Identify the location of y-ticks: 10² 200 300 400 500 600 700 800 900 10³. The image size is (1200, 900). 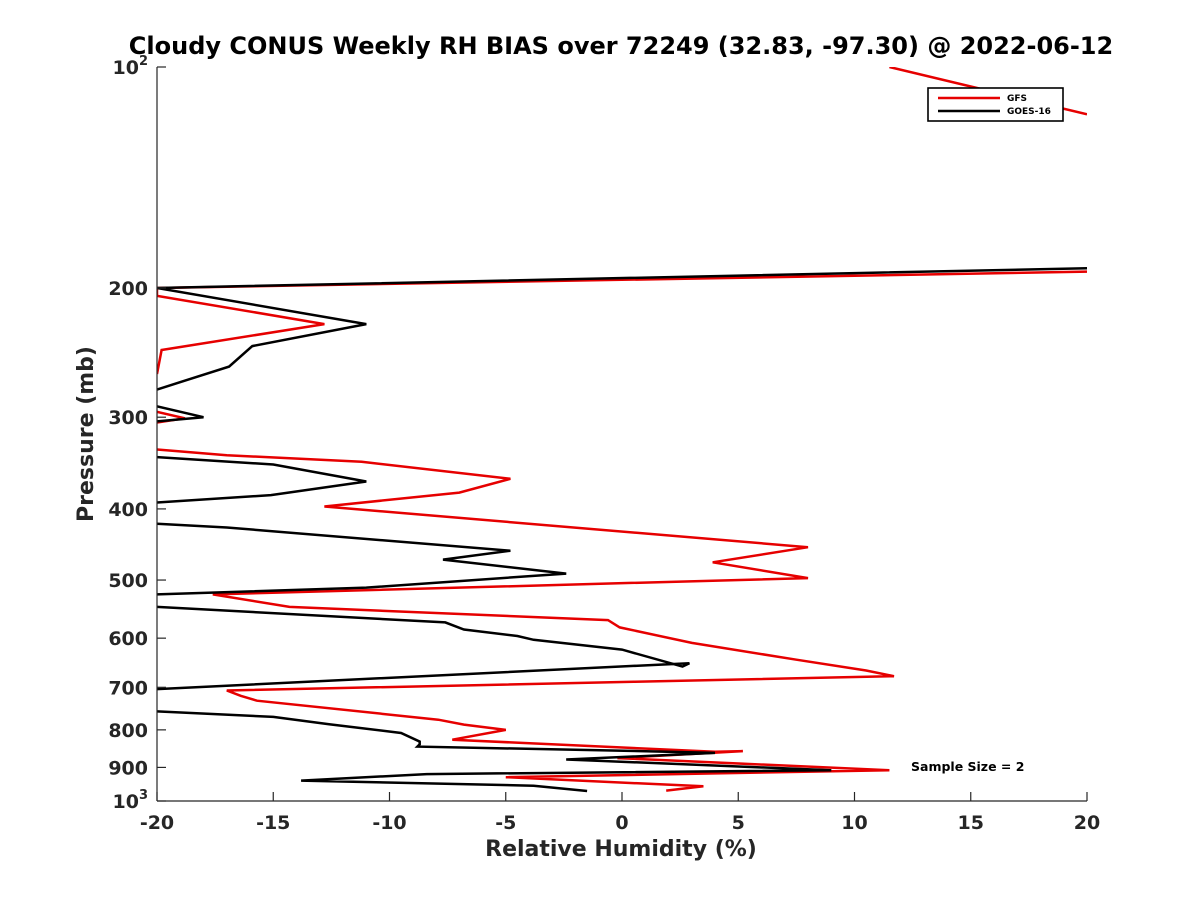
(137, 433).